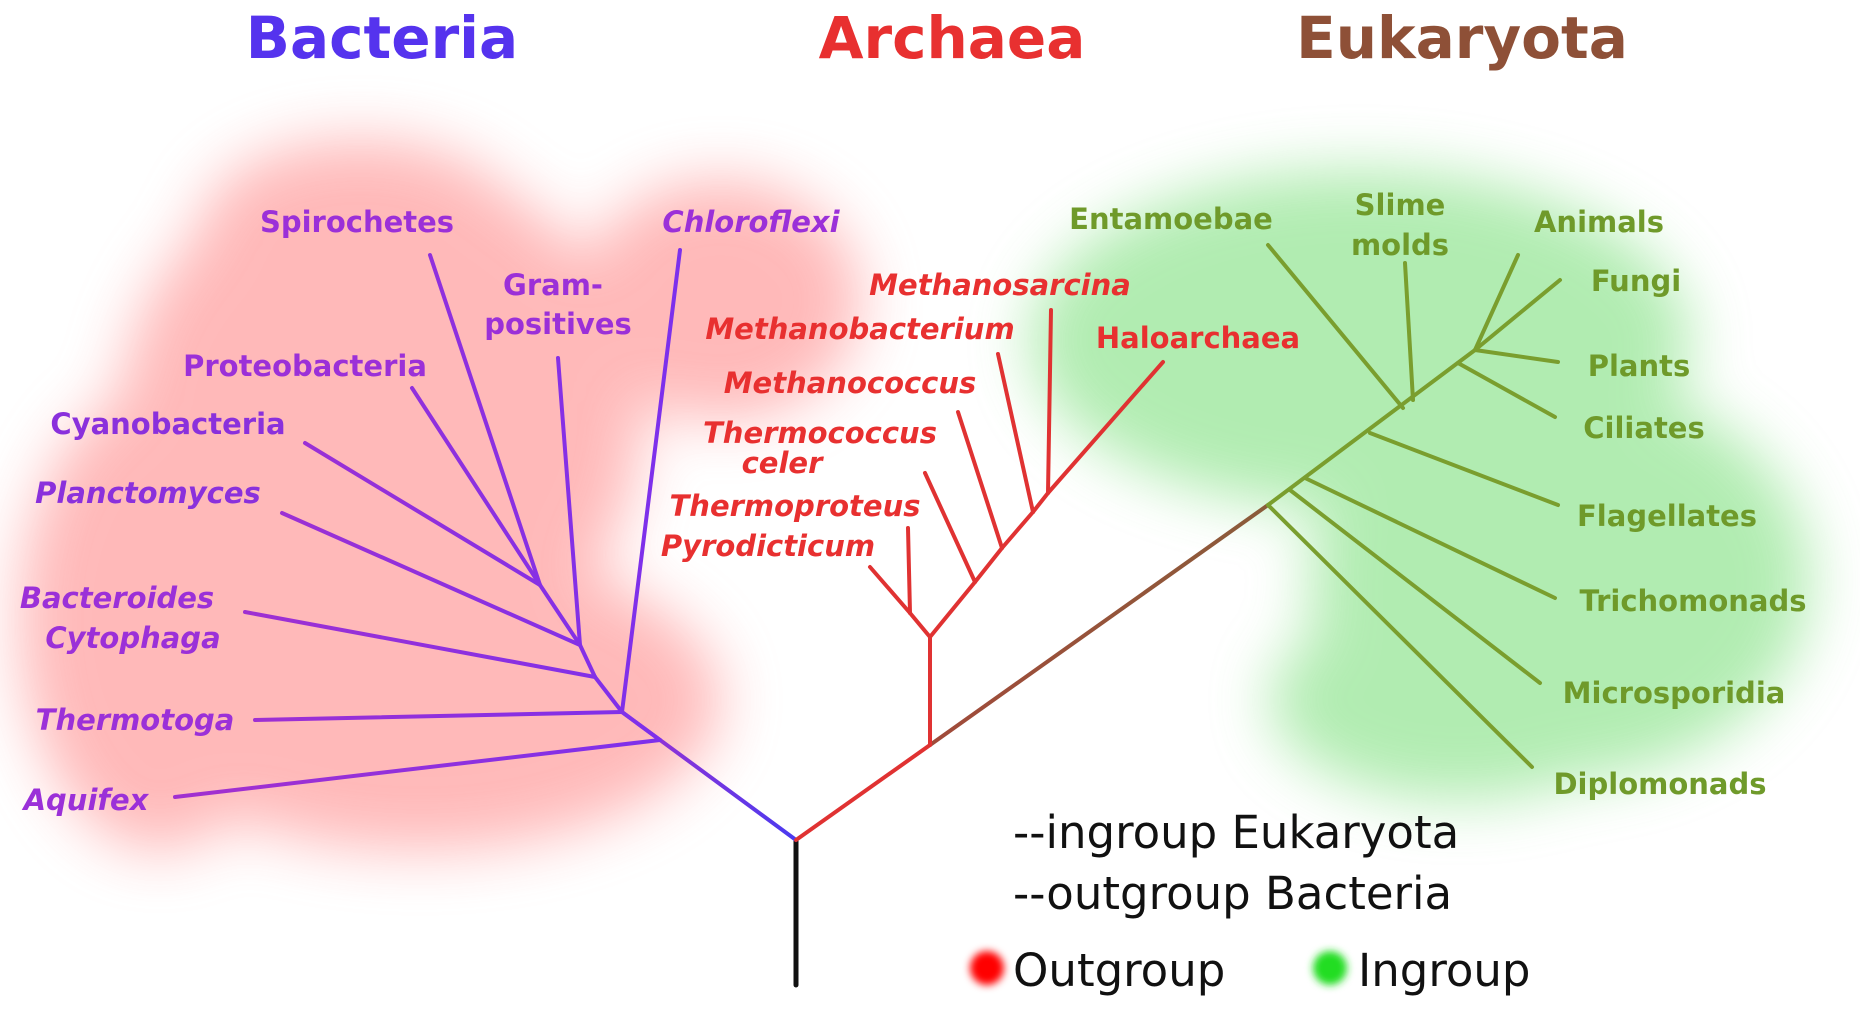  Describe the element at coordinates (950, 527) in the screenshot. I see `branch-thermococcus` at that location.